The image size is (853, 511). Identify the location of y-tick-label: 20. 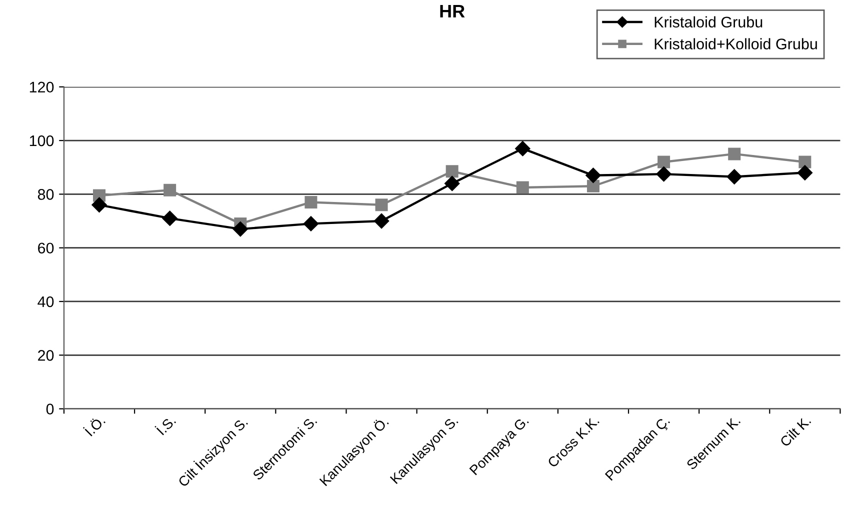
(46, 355).